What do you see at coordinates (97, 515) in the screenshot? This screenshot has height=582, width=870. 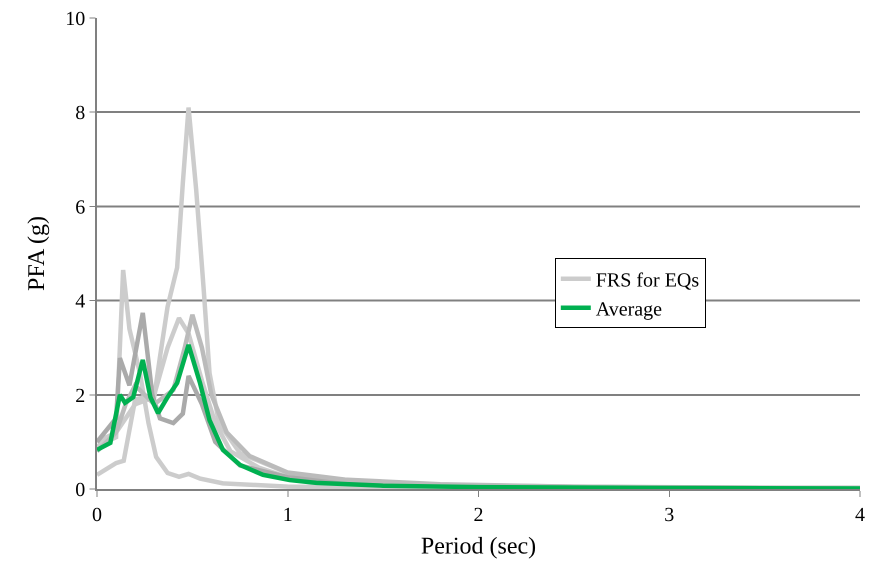 I see `x-tick-label: 0` at bounding box center [97, 515].